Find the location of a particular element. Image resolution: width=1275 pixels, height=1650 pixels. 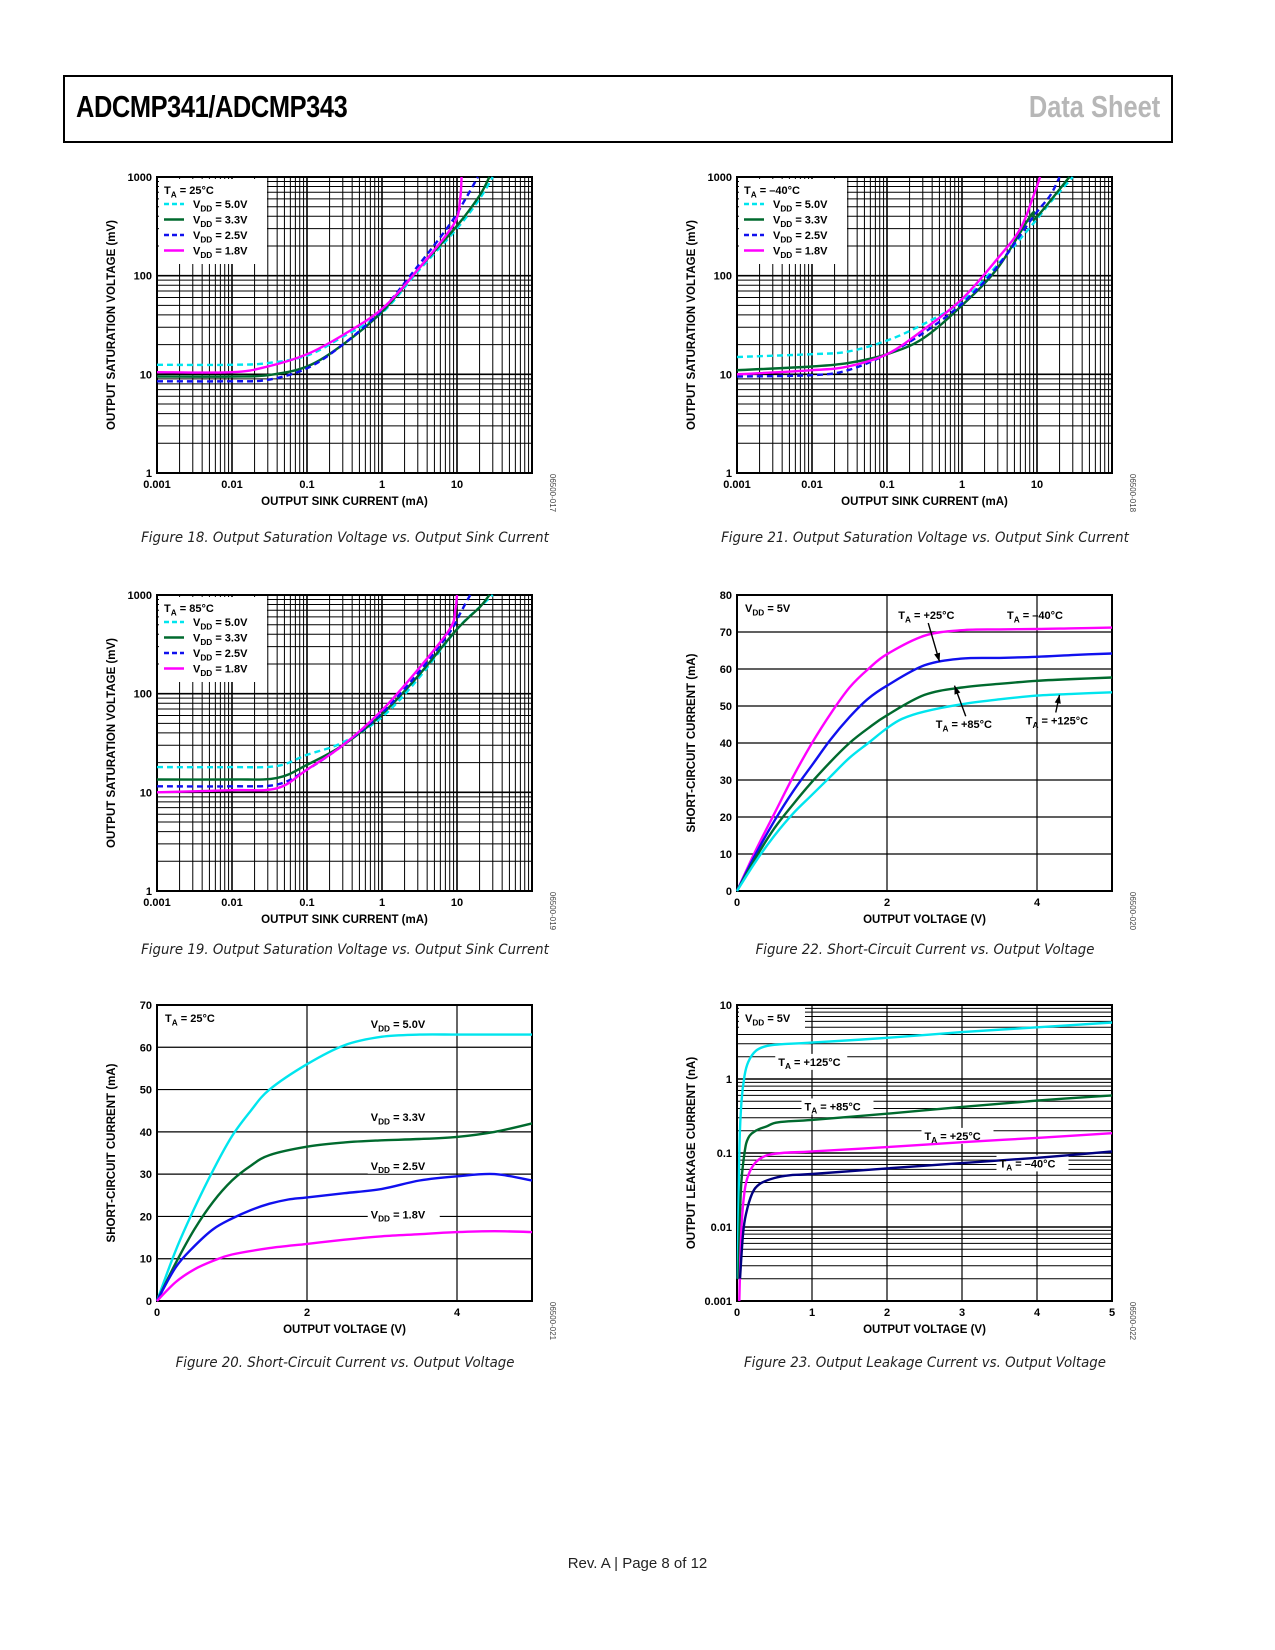

arrow-head-icon is located at coordinates (1057, 699).